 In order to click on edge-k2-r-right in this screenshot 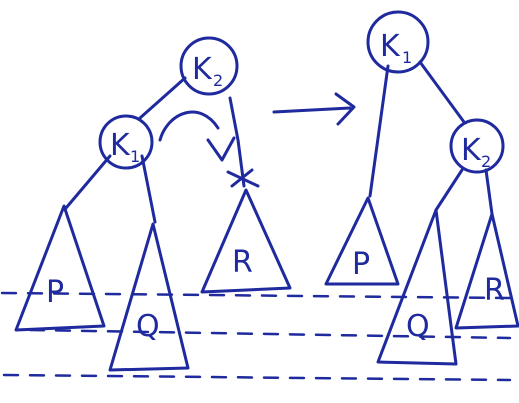, I will do `click(489, 192)`.